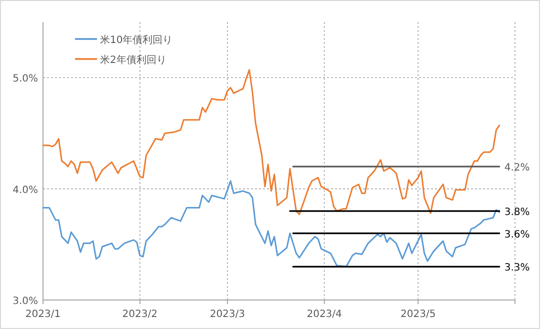  Describe the element at coordinates (25, 190) in the screenshot. I see `y-tick-label: 4.0%` at that location.